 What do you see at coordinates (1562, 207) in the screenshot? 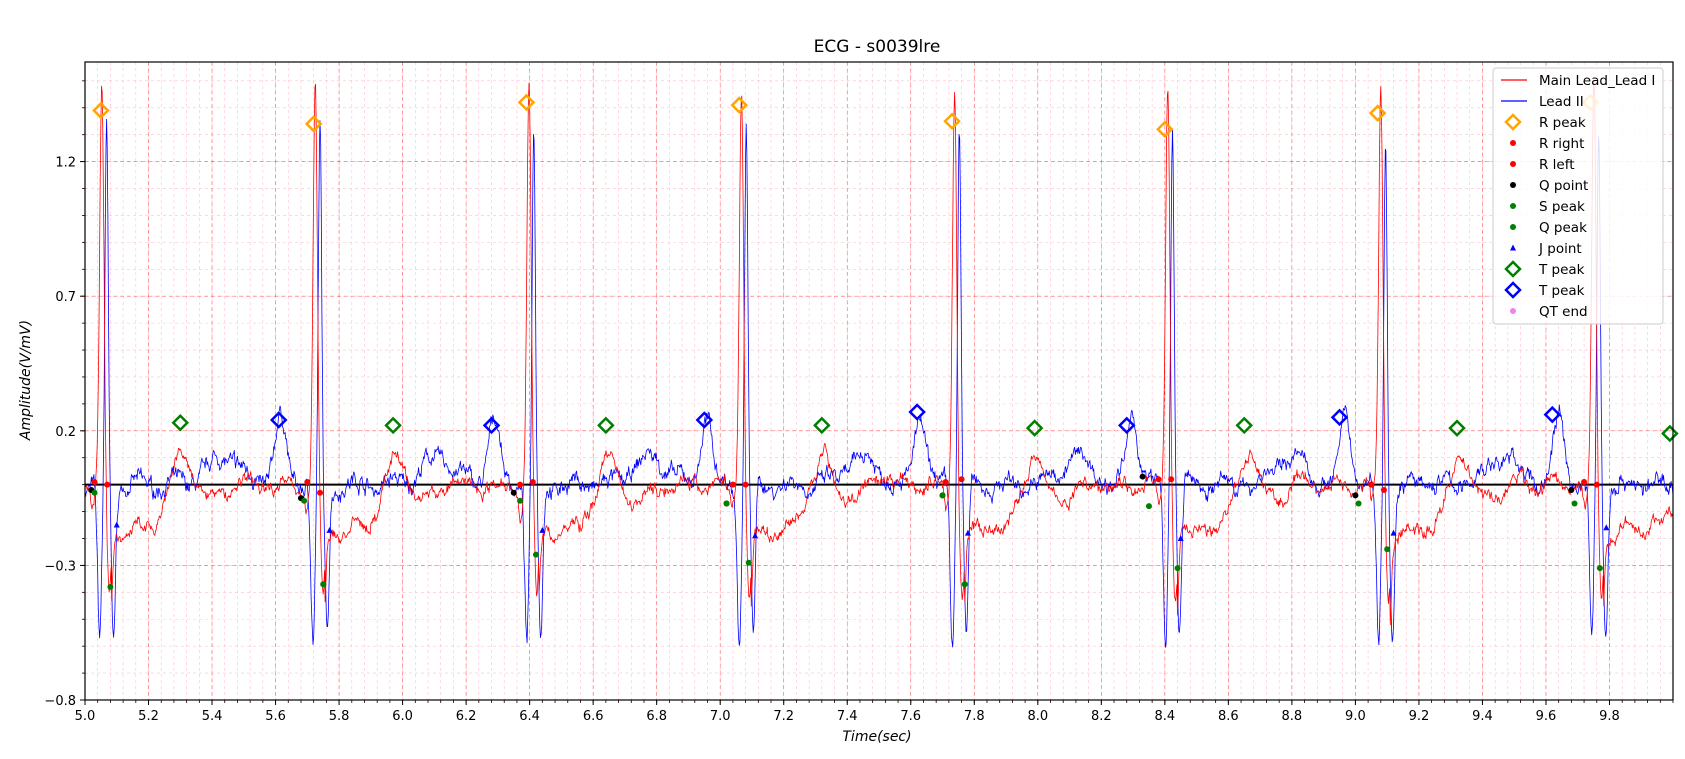
I see `legend-label: S peak` at bounding box center [1562, 207].